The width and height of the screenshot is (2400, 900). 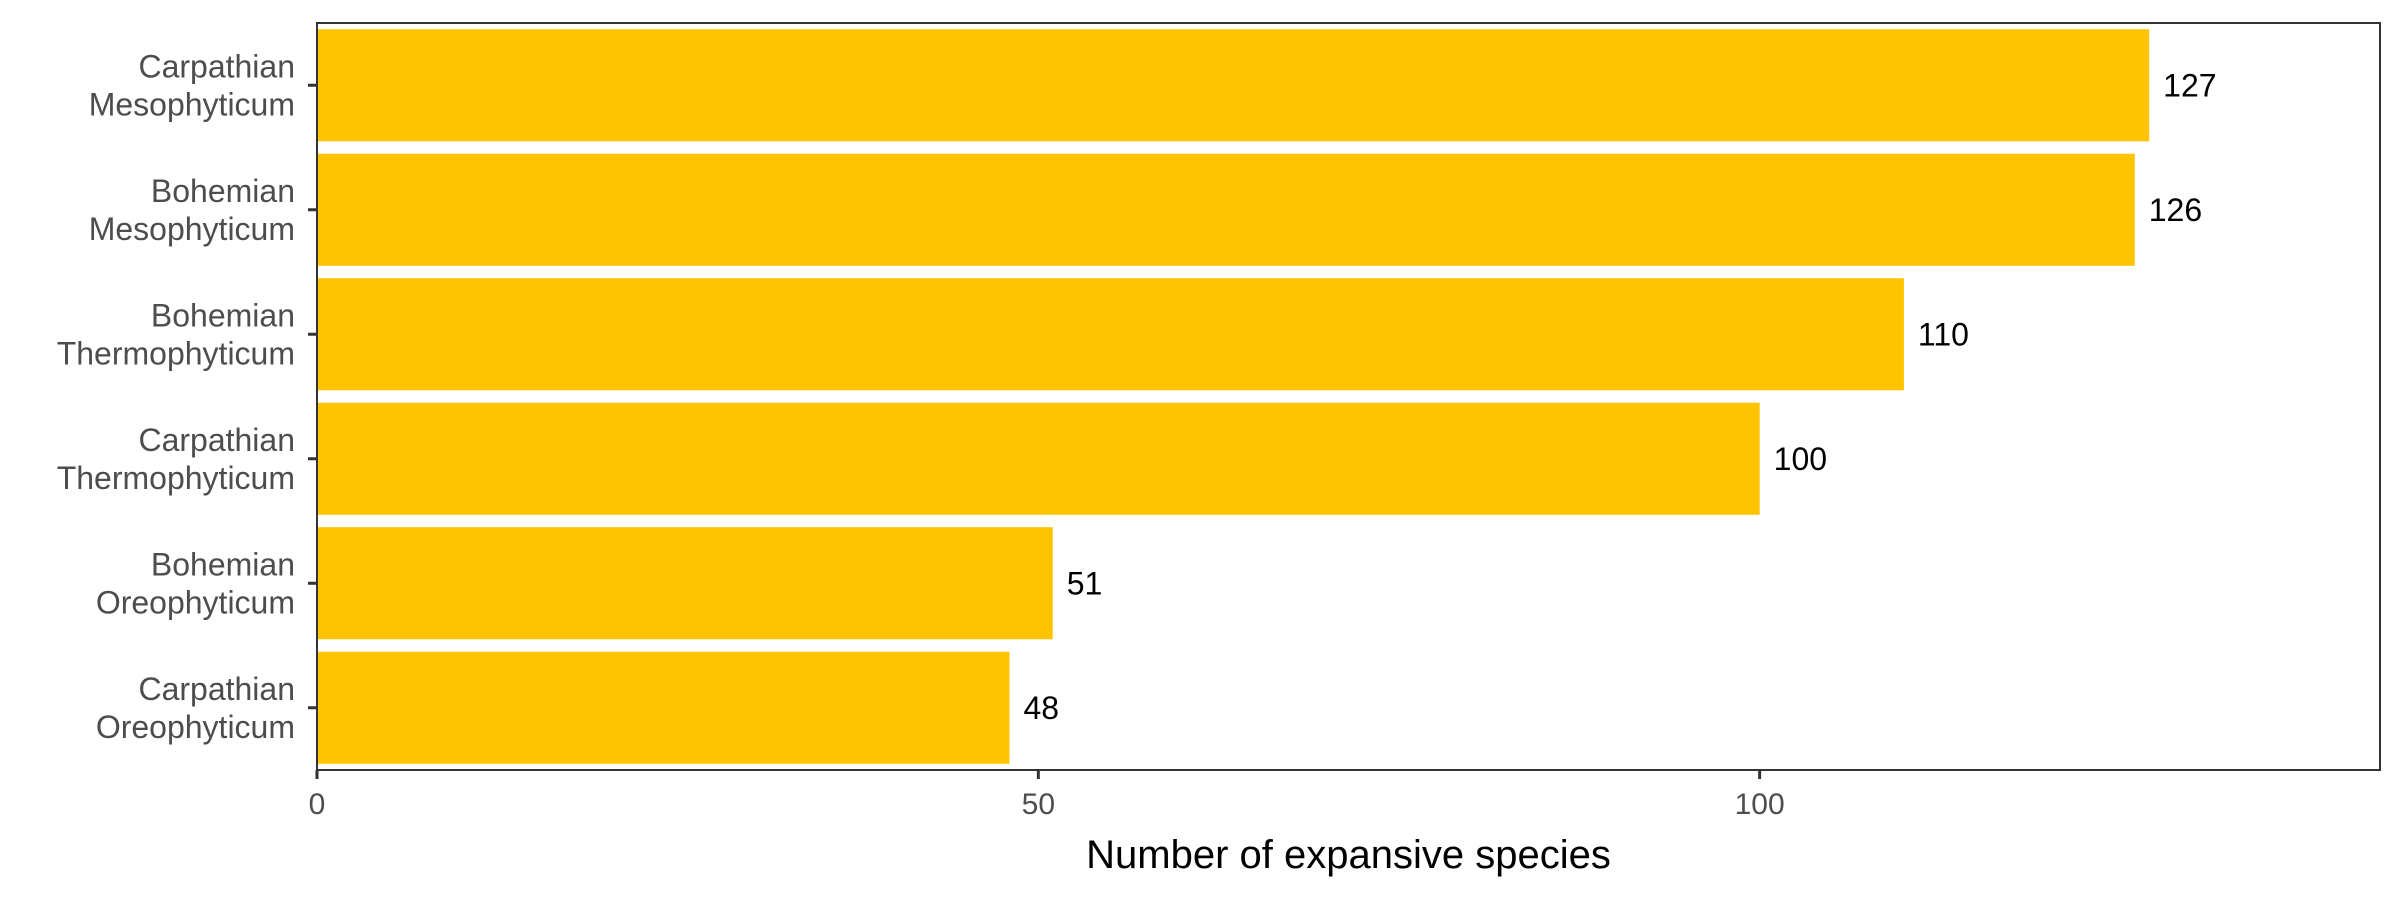 What do you see at coordinates (1943, 334) in the screenshot?
I see `value-label-2: 110` at bounding box center [1943, 334].